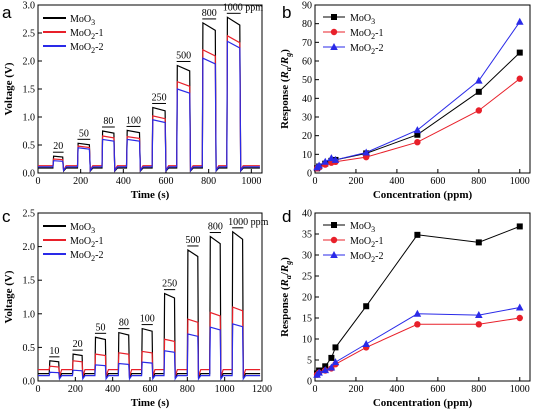 The height and width of the screenshot is (412, 539). Describe the element at coordinates (29, 118) in the screenshot. I see `y-tick-label: 1.0` at that location.